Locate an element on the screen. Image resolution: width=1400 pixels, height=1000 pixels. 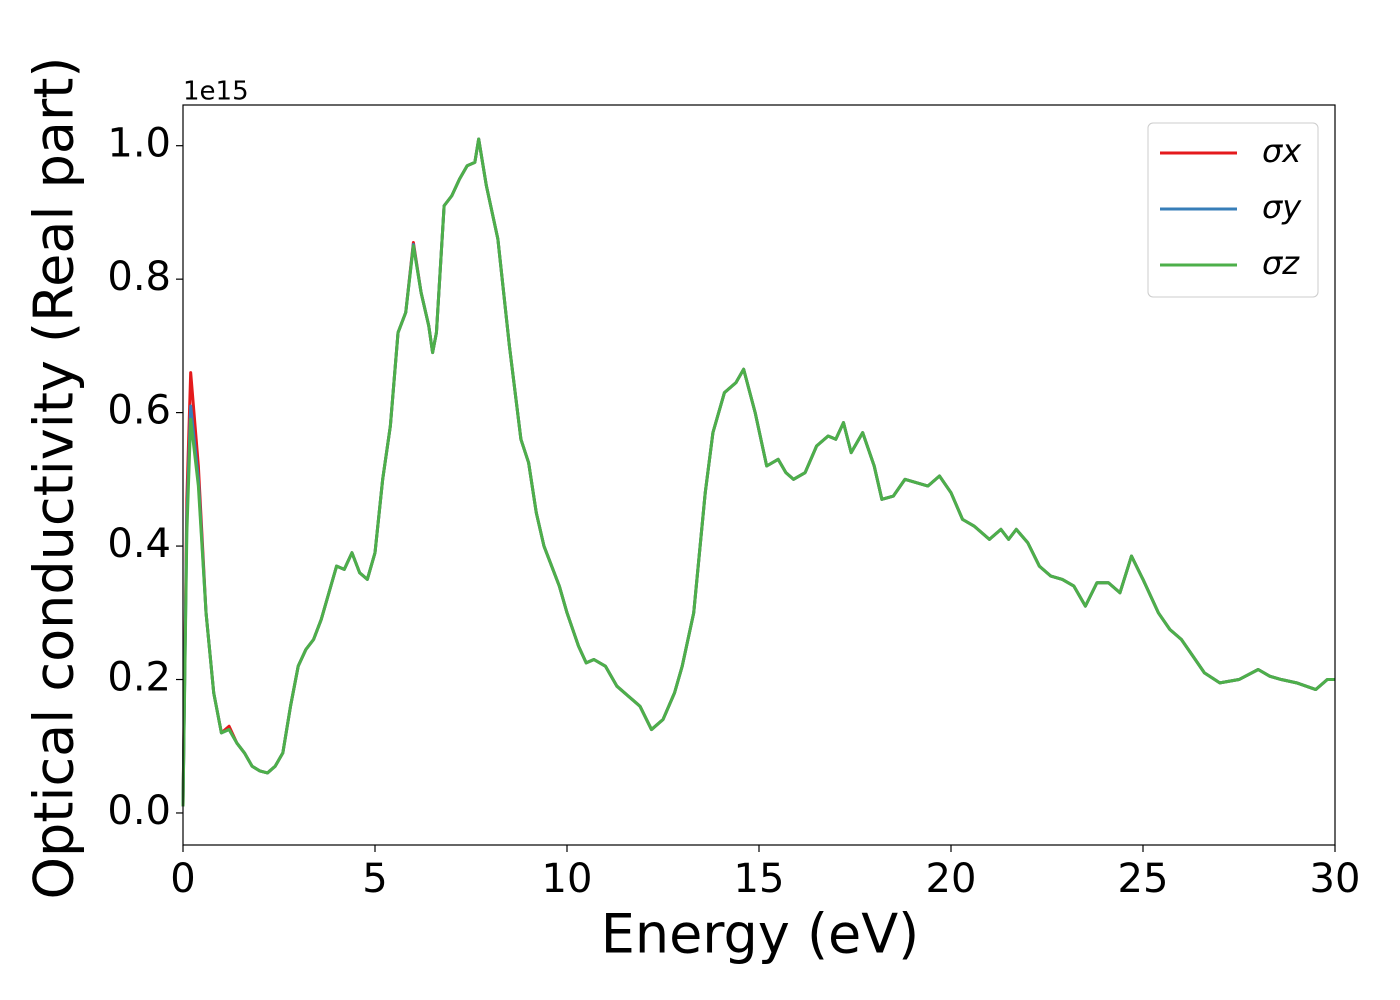
x-tick-label: 10 is located at coordinates (567, 879).